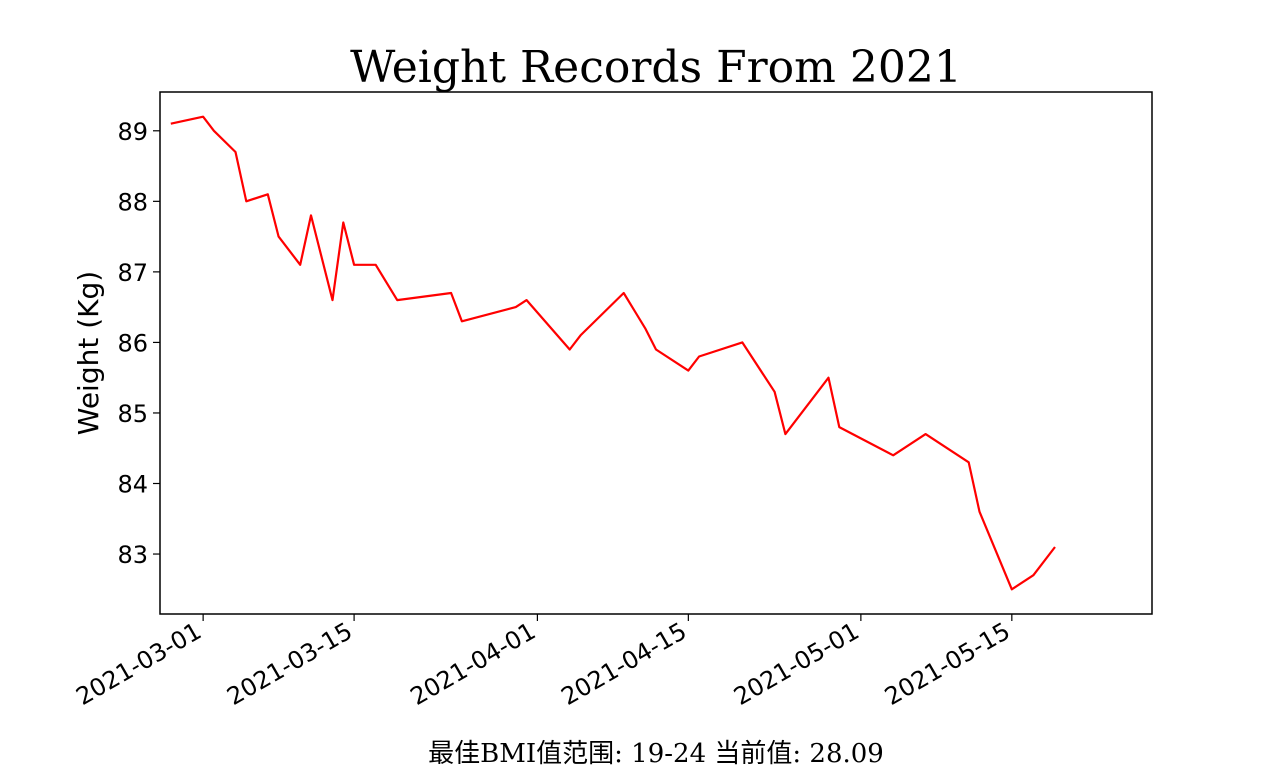 This screenshot has width=1280, height=768. What do you see at coordinates (132, 202) in the screenshot?
I see `y-tick-label: 88` at bounding box center [132, 202].